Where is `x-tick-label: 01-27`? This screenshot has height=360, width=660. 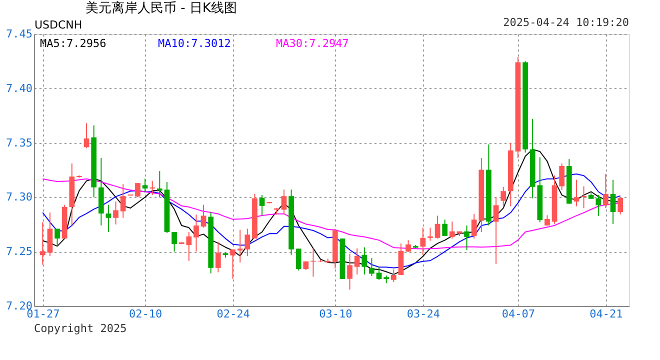 x-tick-label: 01-27 is located at coordinates (43, 314).